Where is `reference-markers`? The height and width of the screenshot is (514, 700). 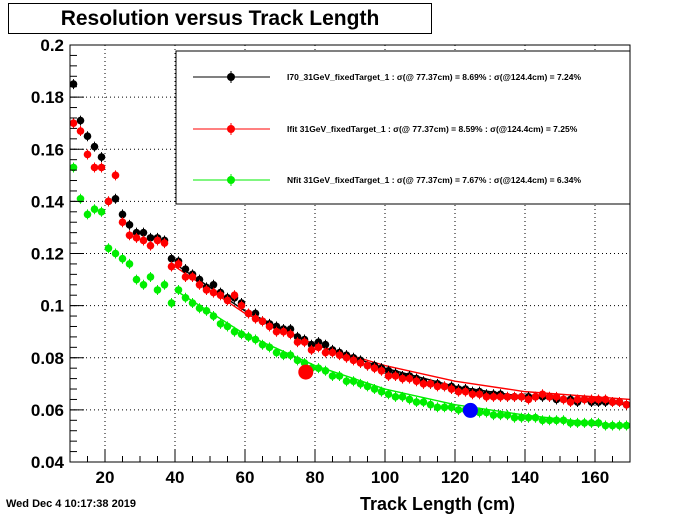
reference-markers is located at coordinates (388, 391).